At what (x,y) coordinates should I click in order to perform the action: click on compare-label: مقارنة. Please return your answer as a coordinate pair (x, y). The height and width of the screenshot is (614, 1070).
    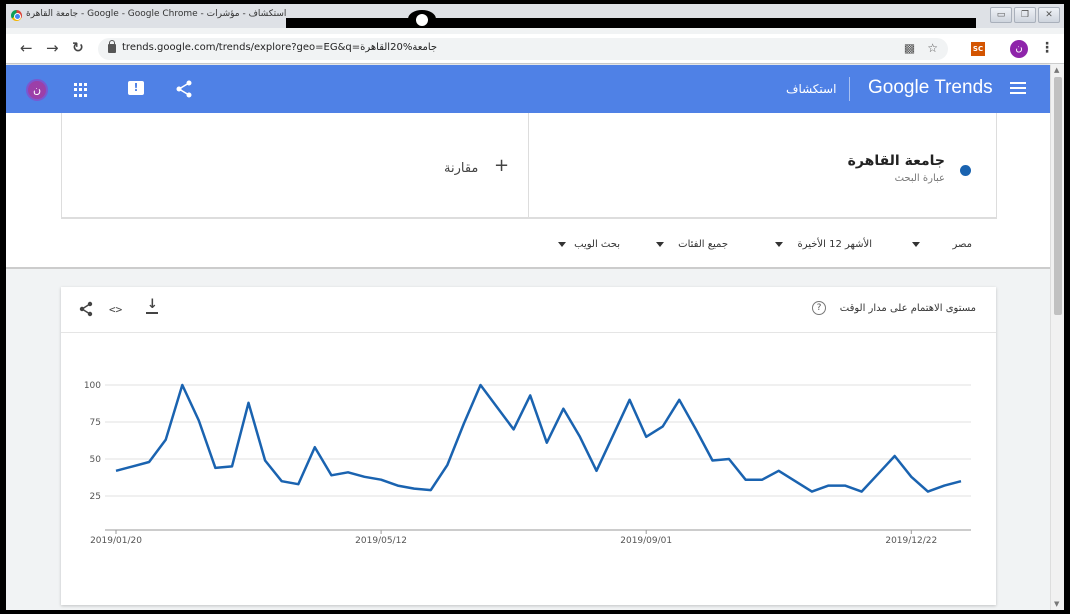
    Looking at the image, I should click on (461, 168).